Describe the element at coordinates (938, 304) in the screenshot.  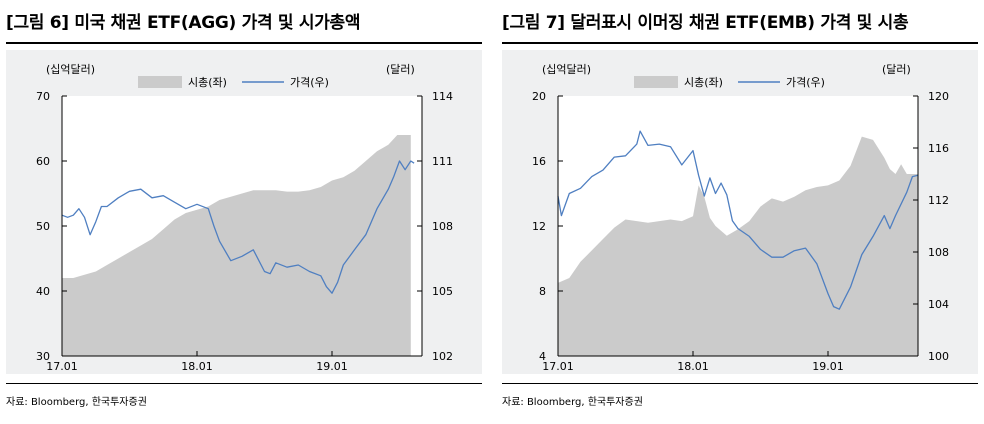
I see `right-tick-label: 104` at that location.